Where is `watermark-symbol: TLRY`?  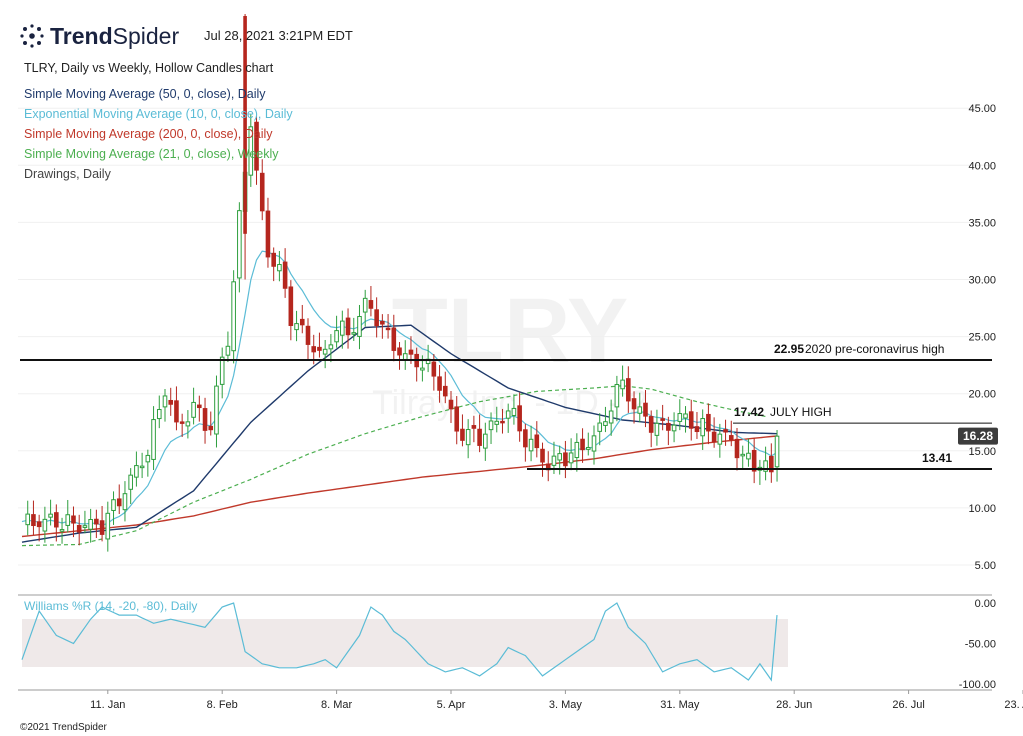 watermark-symbol: TLRY is located at coordinates (510, 331).